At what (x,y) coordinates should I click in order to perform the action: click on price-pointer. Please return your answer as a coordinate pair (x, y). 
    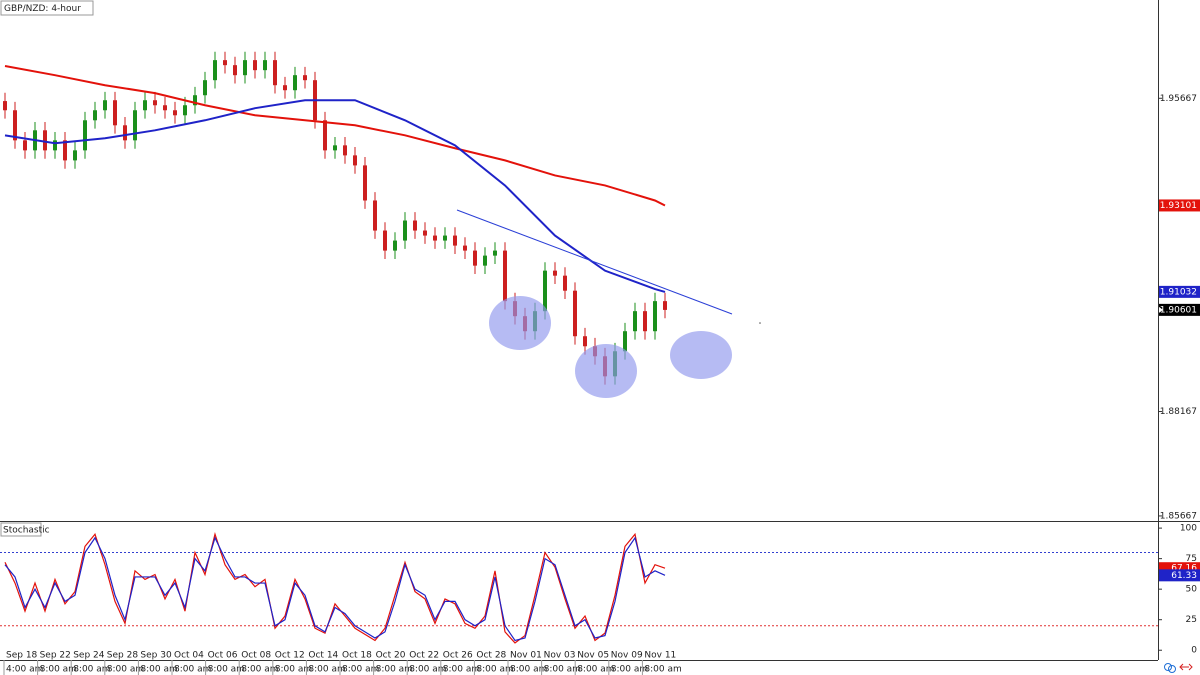
    Looking at the image, I should click on (1161, 309).